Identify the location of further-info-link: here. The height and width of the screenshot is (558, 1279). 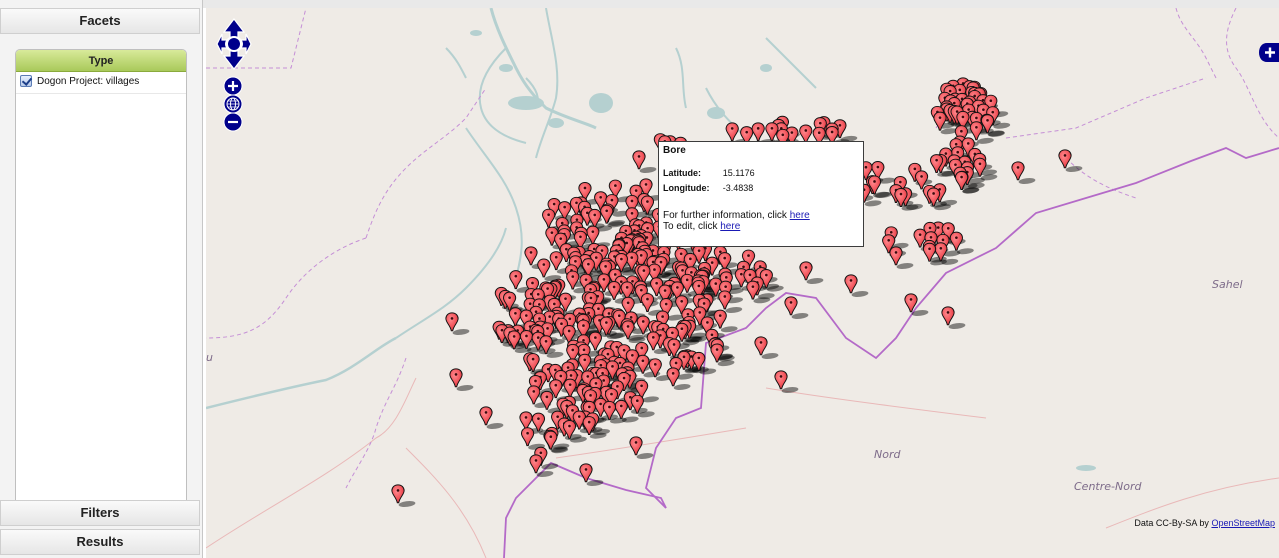
(799, 215).